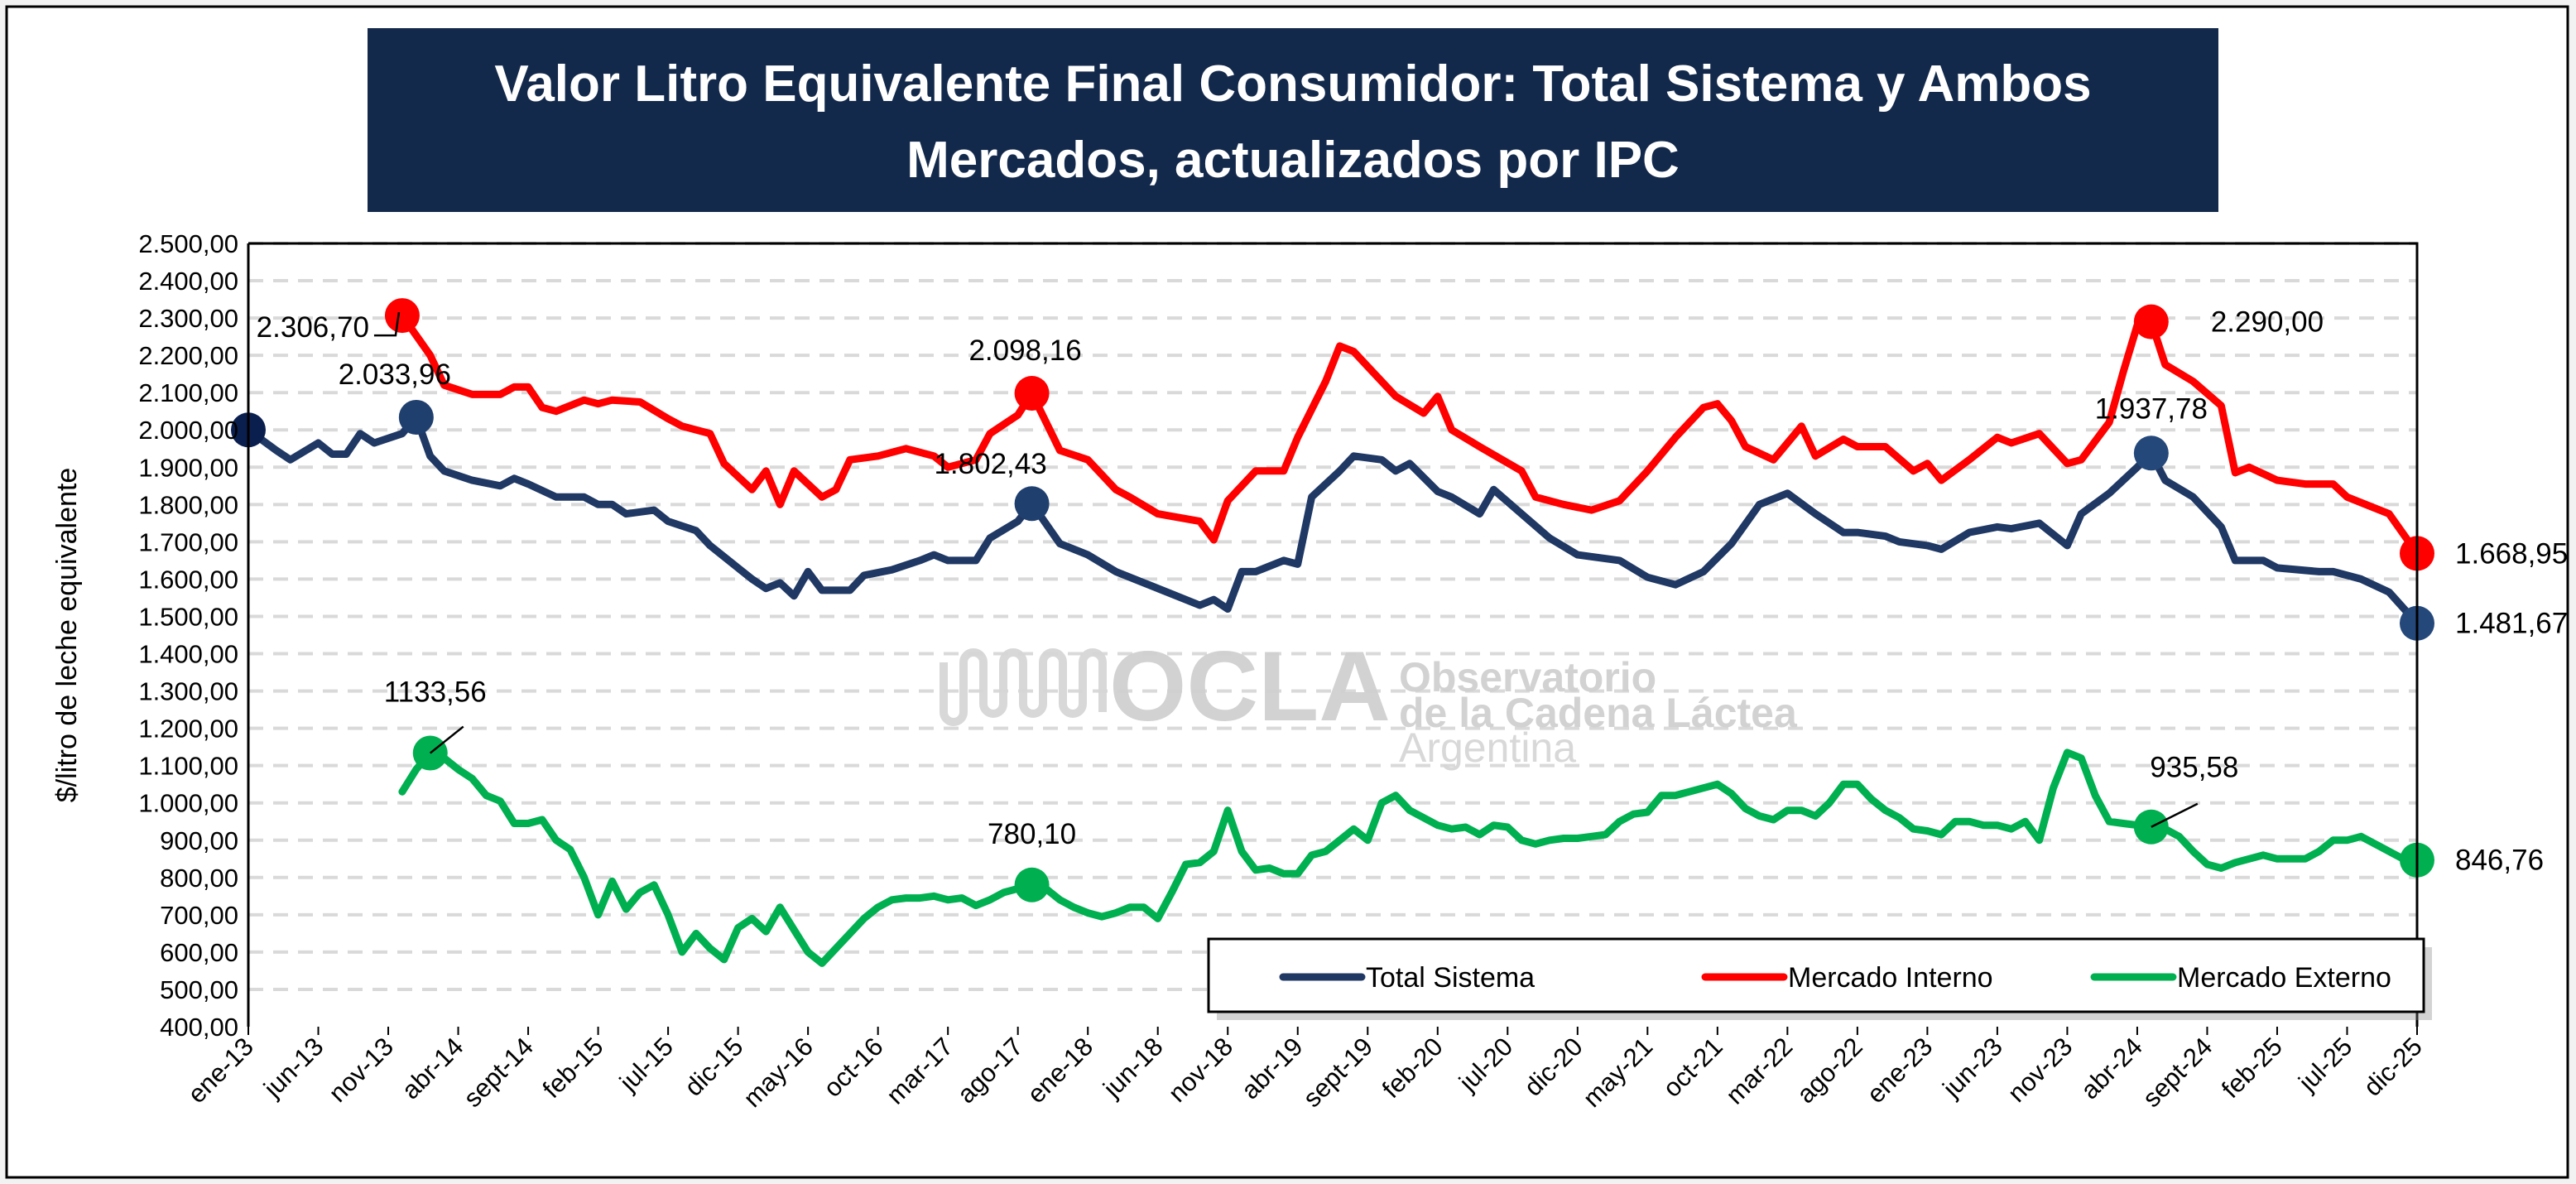 The width and height of the screenshot is (2576, 1184). What do you see at coordinates (2284, 978) in the screenshot?
I see `legend-label: Mercado Externo` at bounding box center [2284, 978].